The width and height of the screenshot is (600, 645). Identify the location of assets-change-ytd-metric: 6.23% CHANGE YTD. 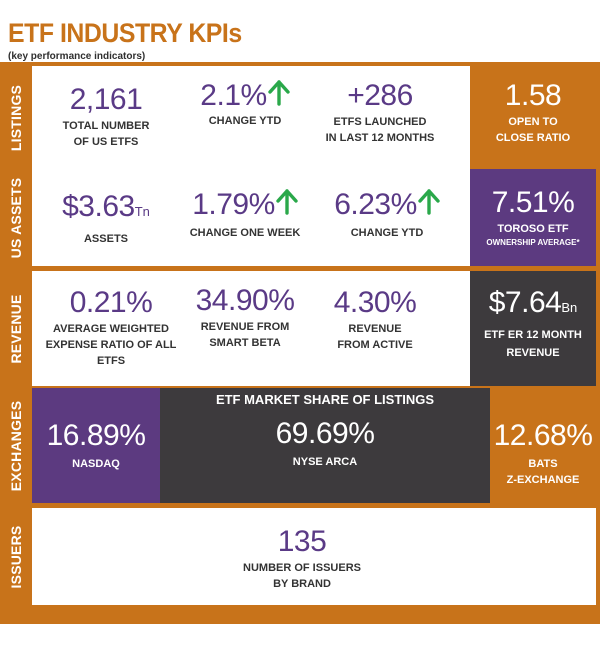
(387, 215).